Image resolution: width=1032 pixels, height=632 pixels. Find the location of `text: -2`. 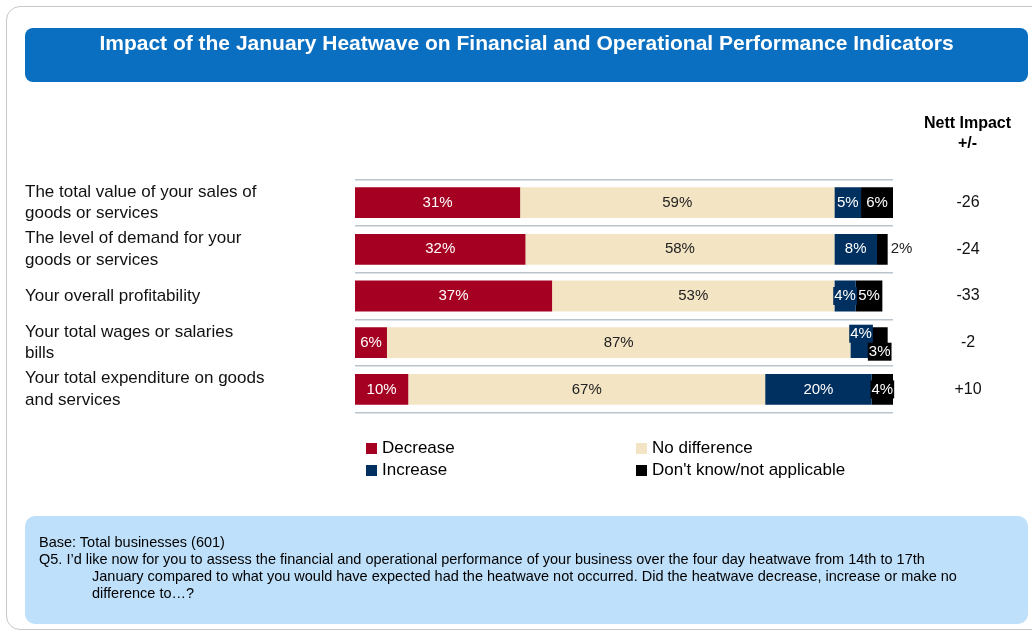

text: -2 is located at coordinates (968, 342).